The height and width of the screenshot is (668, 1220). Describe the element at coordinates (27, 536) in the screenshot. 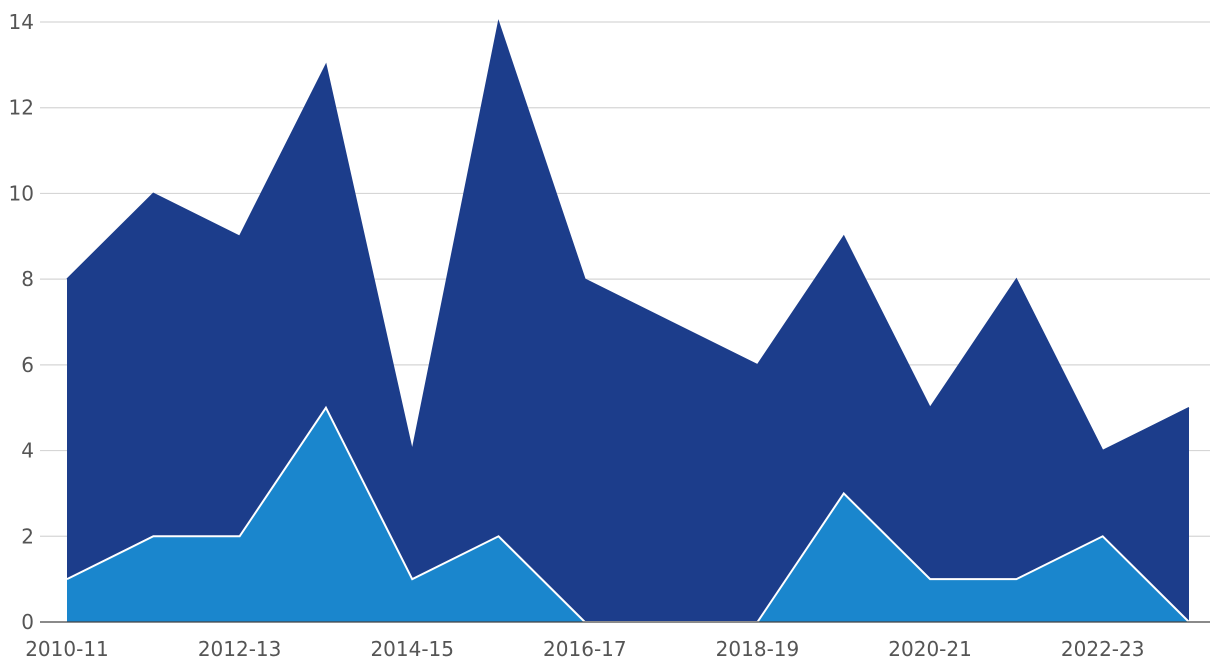

I see `y-tick-label: 2` at that location.